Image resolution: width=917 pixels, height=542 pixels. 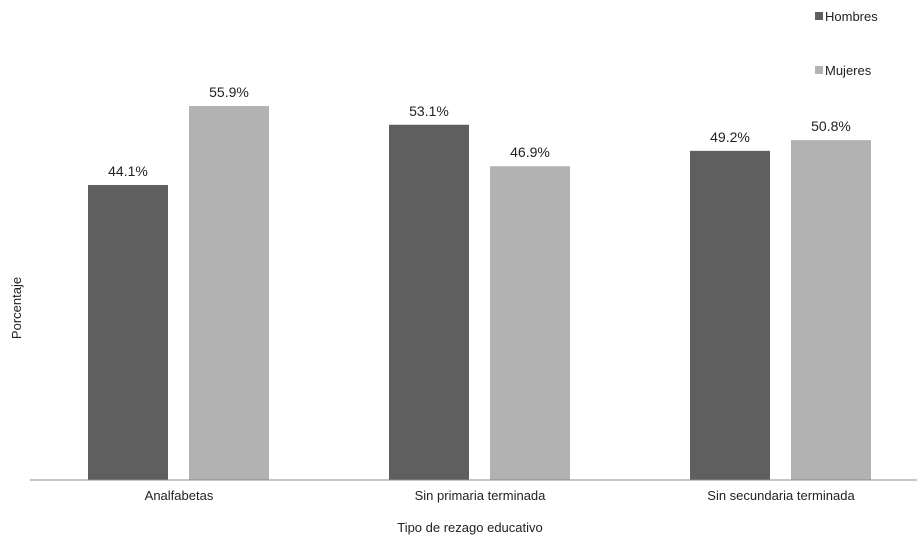 I want to click on legend-label-hombres: Hombres, so click(x=851, y=16).